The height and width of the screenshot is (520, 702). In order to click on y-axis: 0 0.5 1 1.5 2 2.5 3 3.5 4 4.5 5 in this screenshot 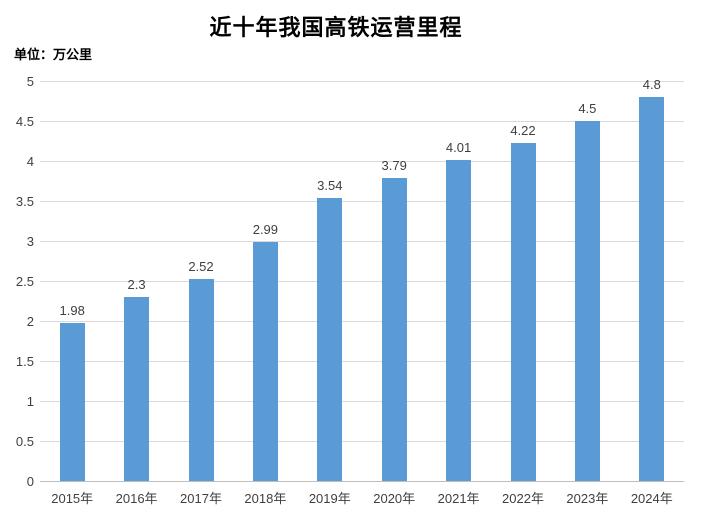, I will do `click(17, 281)`.